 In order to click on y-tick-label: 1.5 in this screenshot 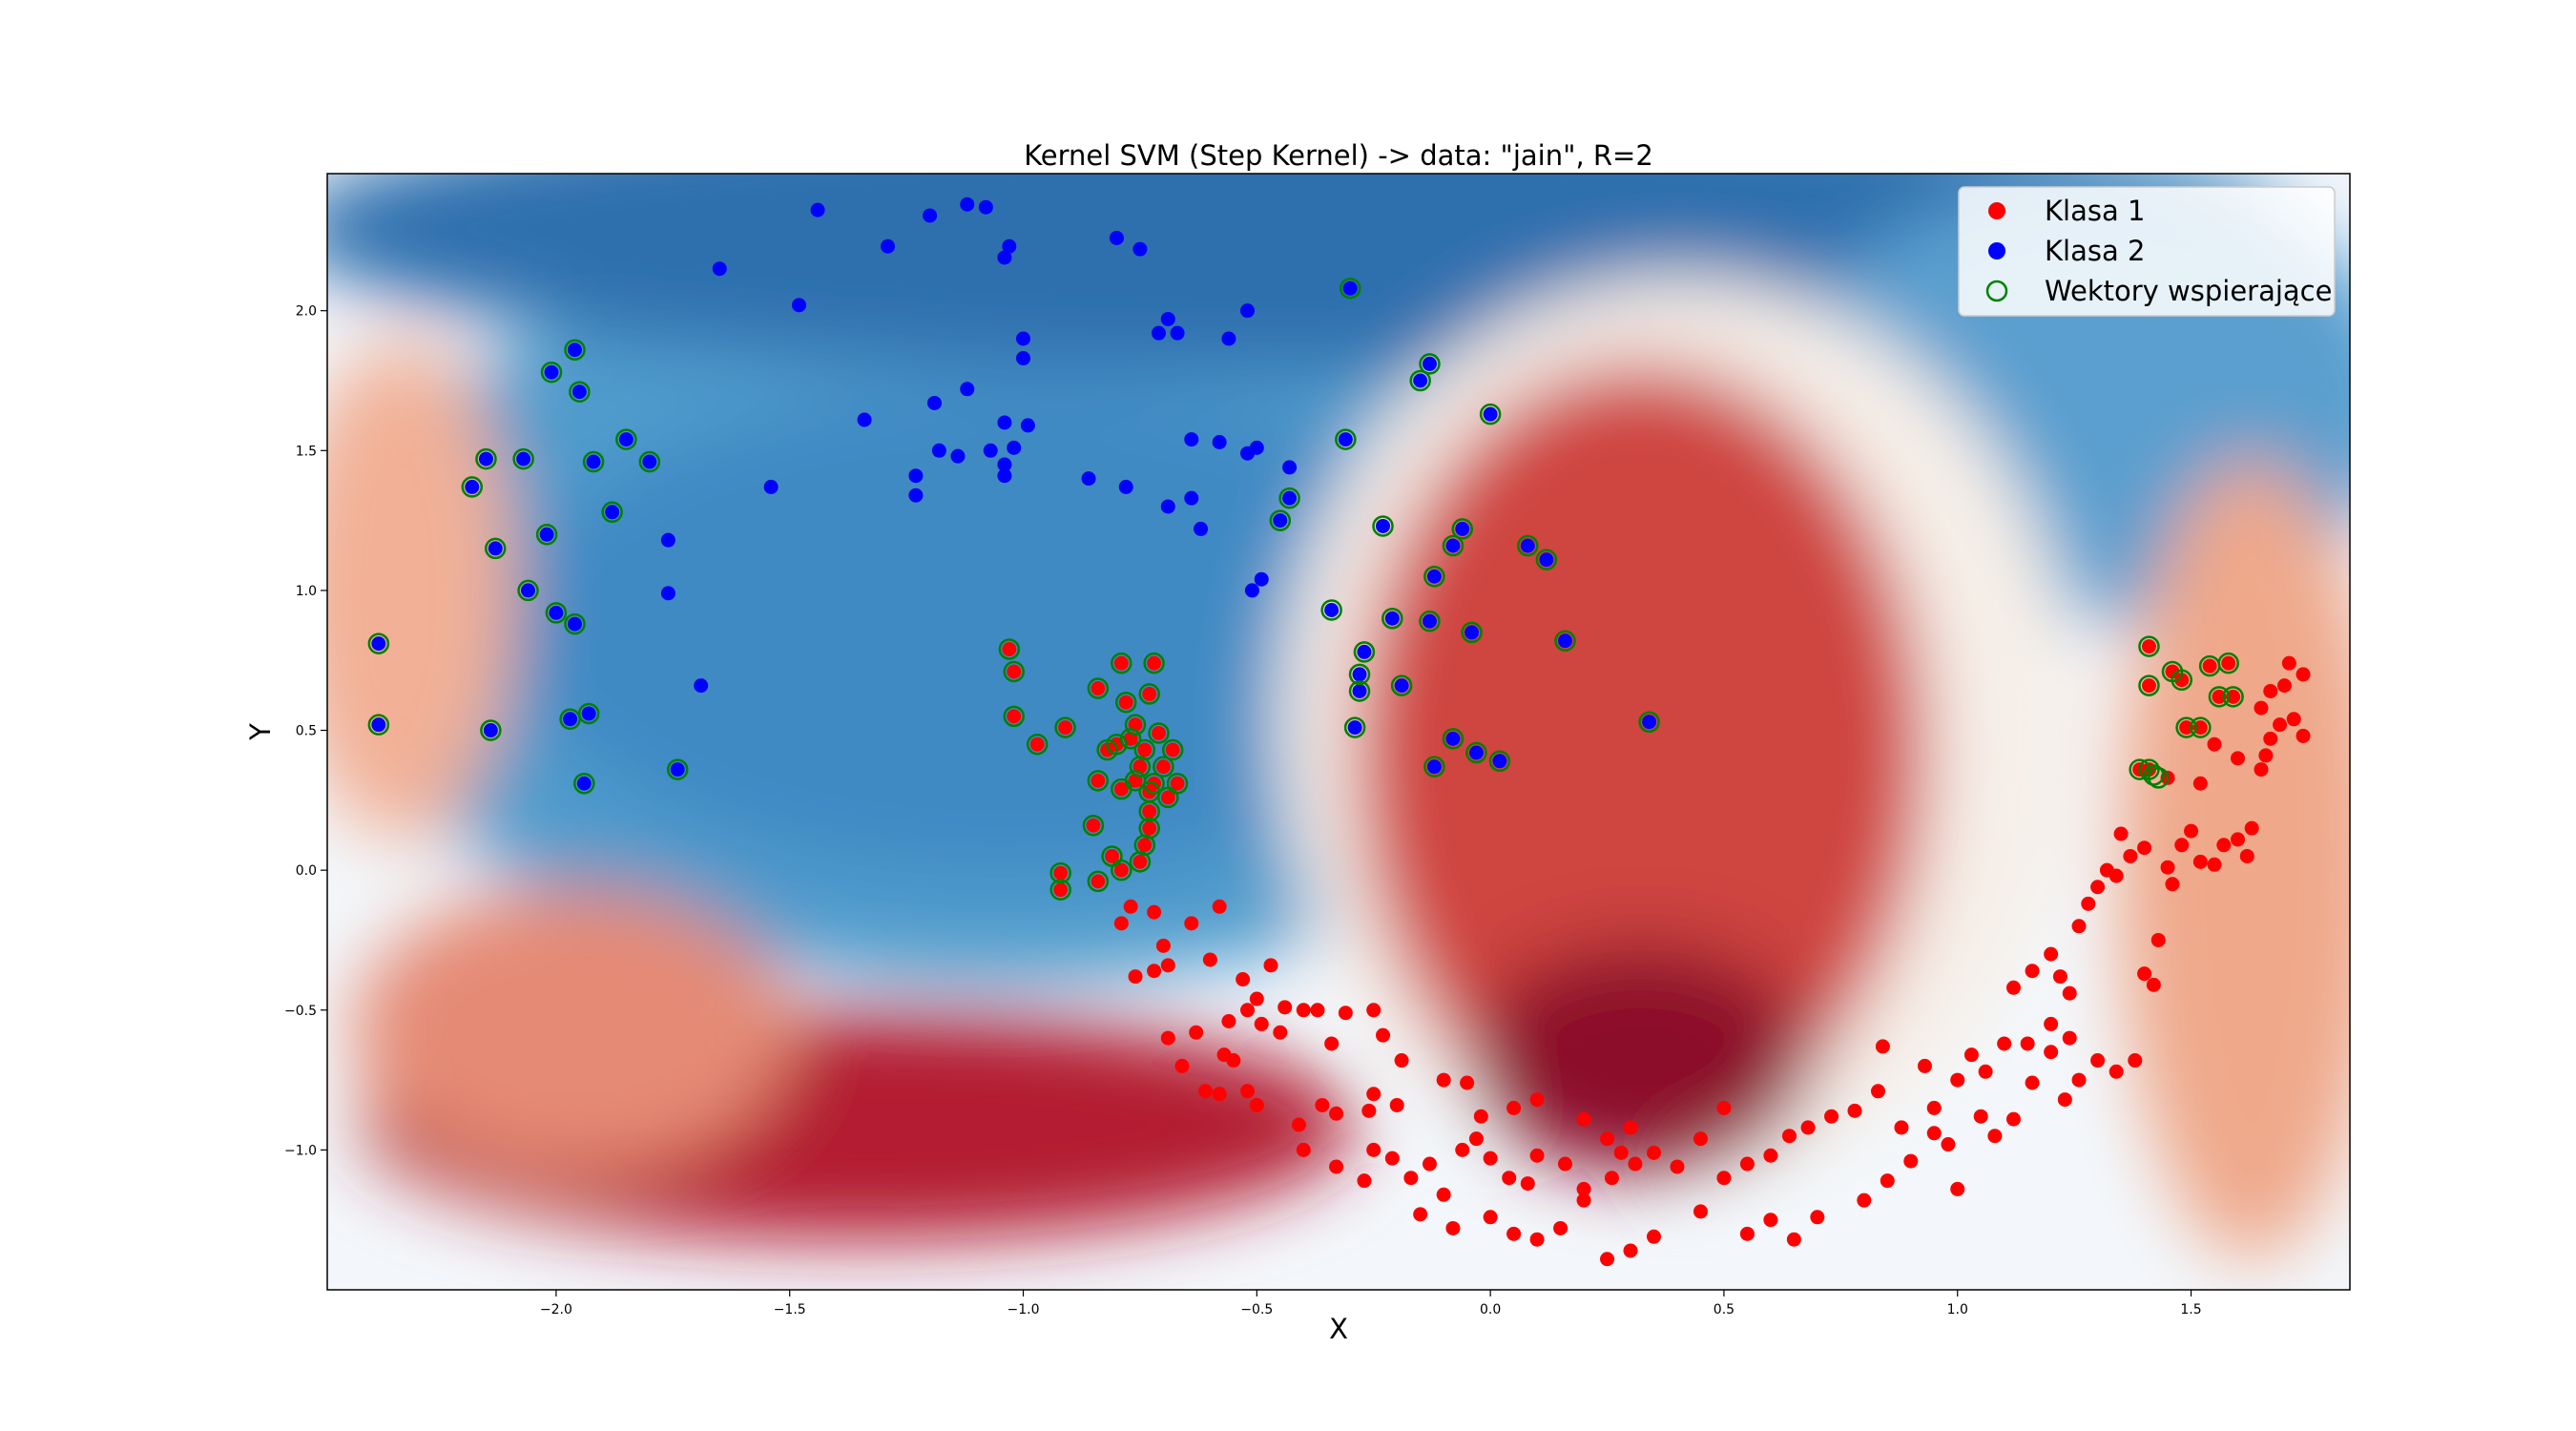, I will do `click(306, 452)`.